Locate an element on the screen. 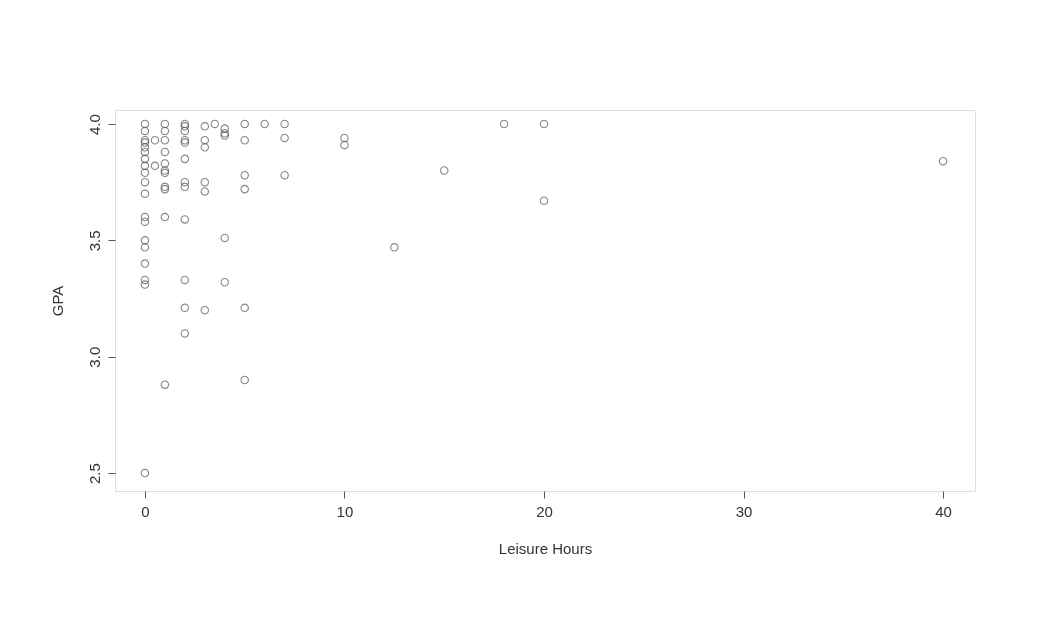 The width and height of the screenshot is (1039, 643). y-tick-label: 3.0 is located at coordinates (94, 357).